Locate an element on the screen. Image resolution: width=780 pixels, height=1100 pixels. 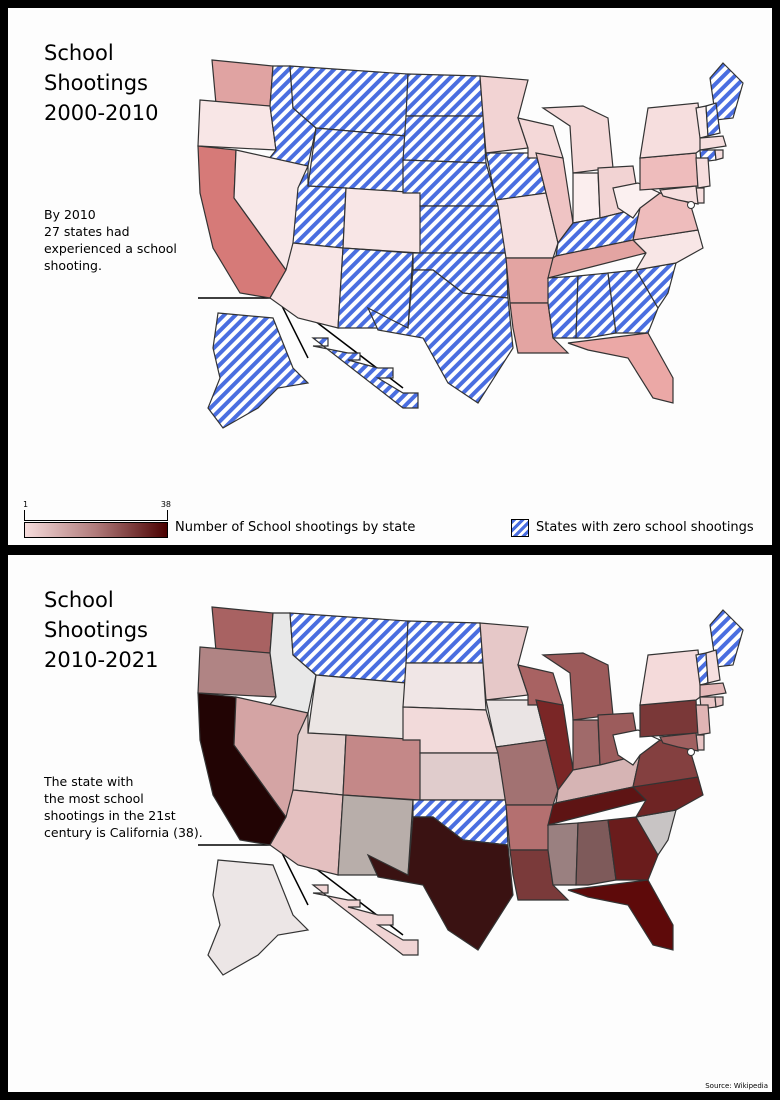
legend-min: 1 is located at coordinates (26, 504).